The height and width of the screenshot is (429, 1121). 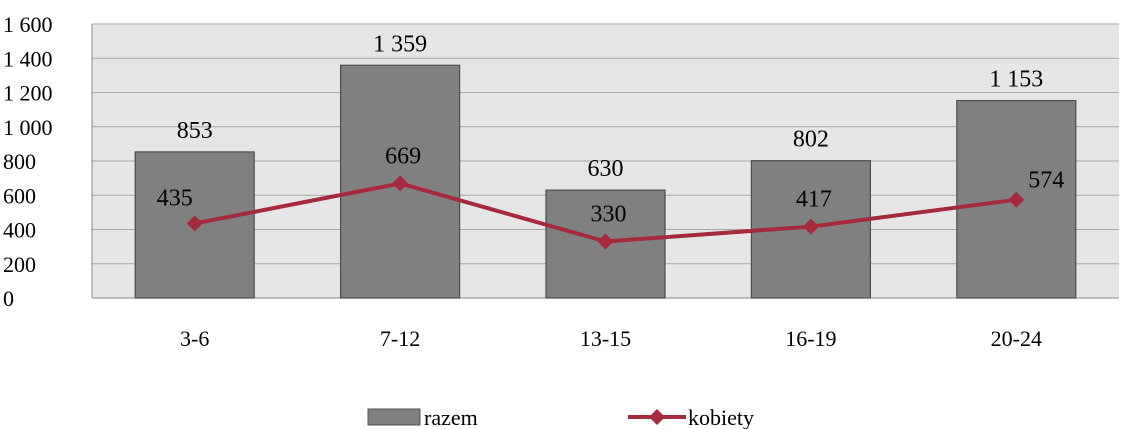 What do you see at coordinates (194, 338) in the screenshot?
I see `x-tick-label: 3-6` at bounding box center [194, 338].